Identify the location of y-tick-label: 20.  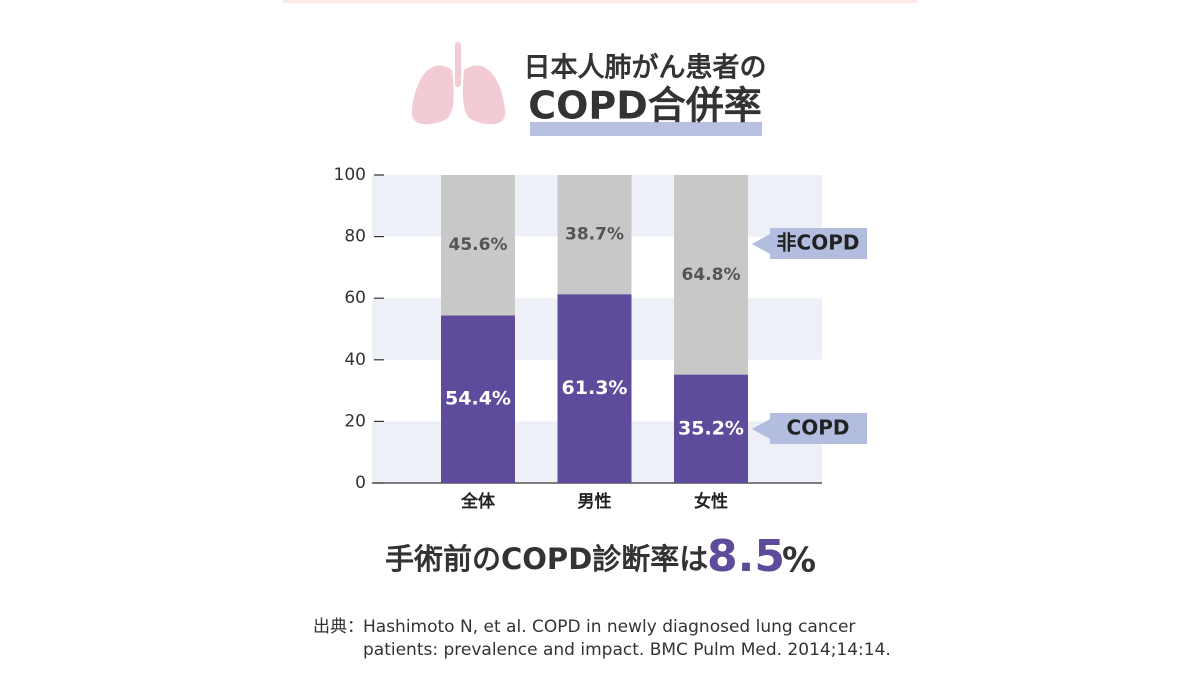
(355, 421).